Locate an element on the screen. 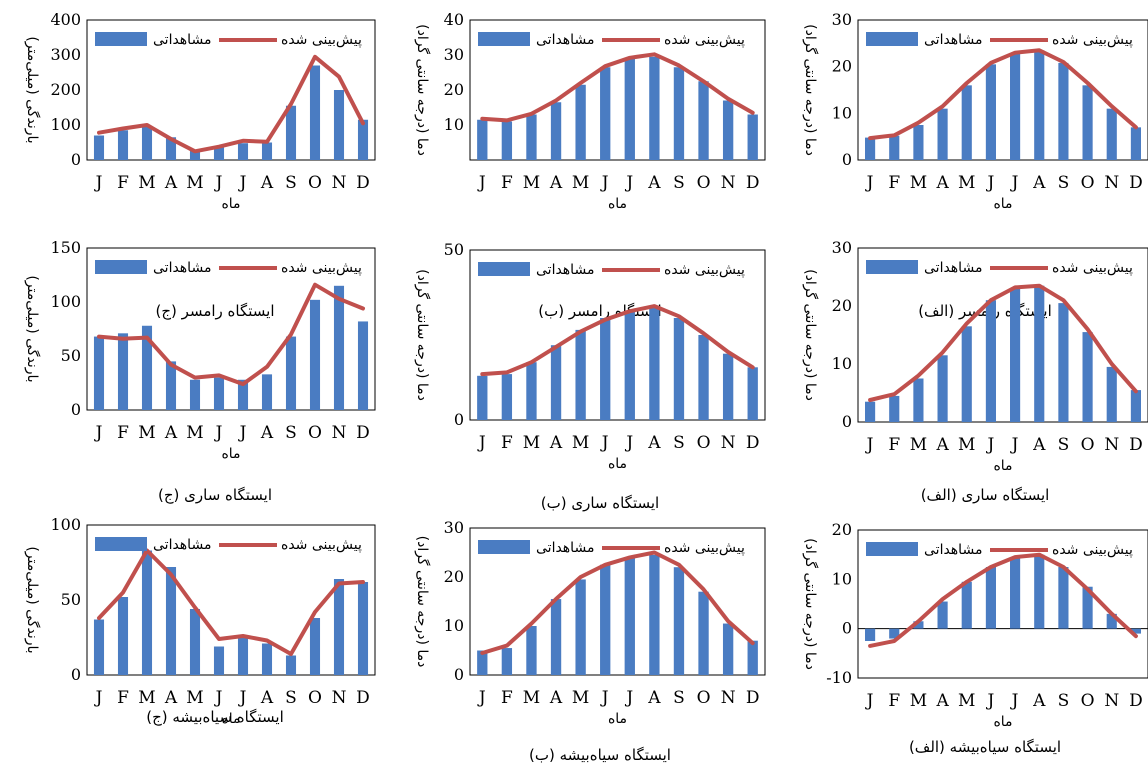  panel-caption: ایستگاه سیاه‌بیشه (ب) is located at coordinates (600, 755).